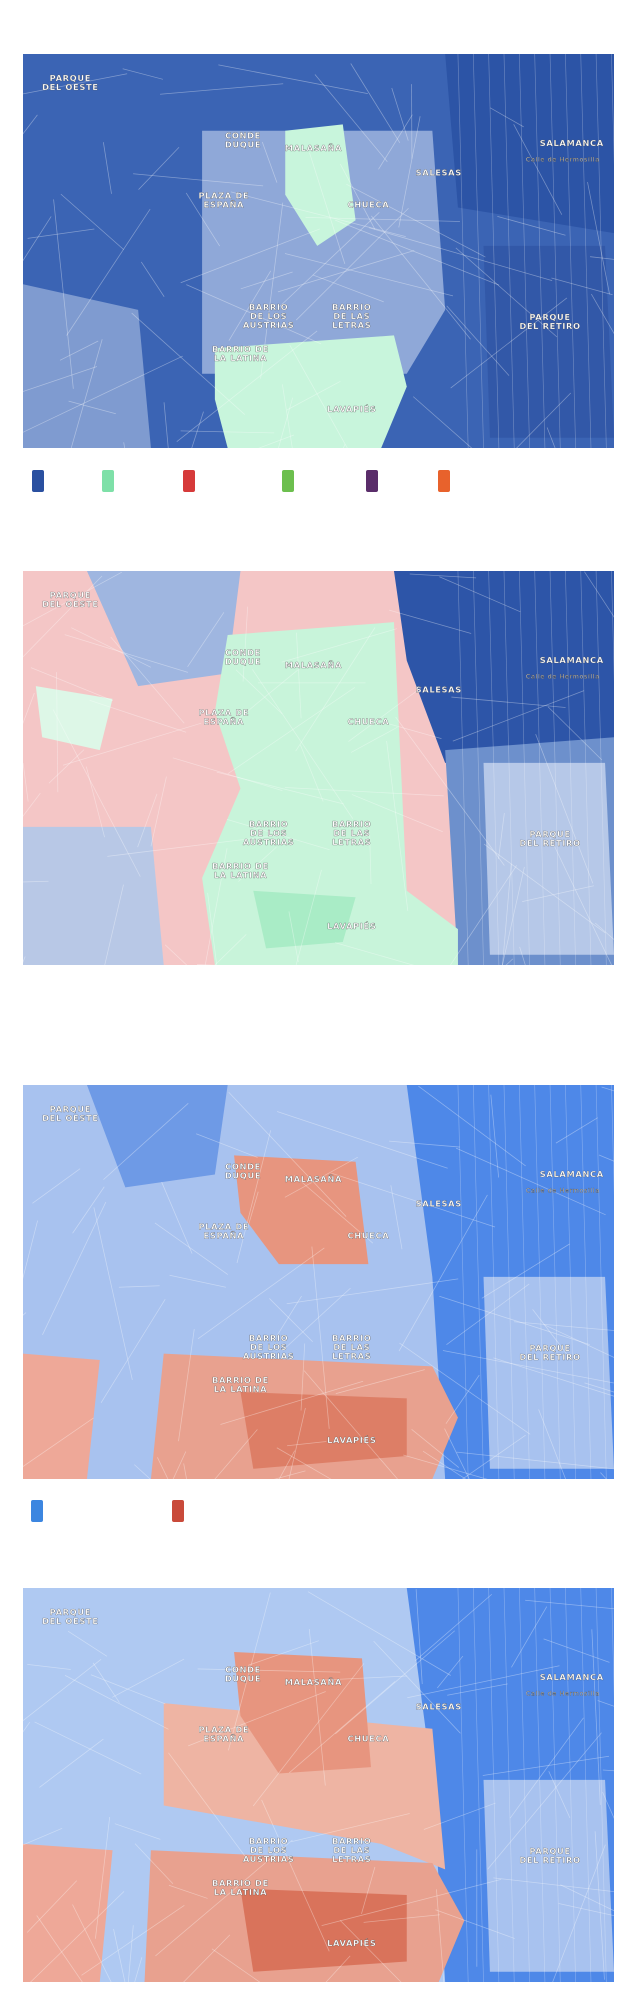  What do you see at coordinates (563, 1693) in the screenshot?
I see `label-line: Calle de Hermosilla` at bounding box center [563, 1693].